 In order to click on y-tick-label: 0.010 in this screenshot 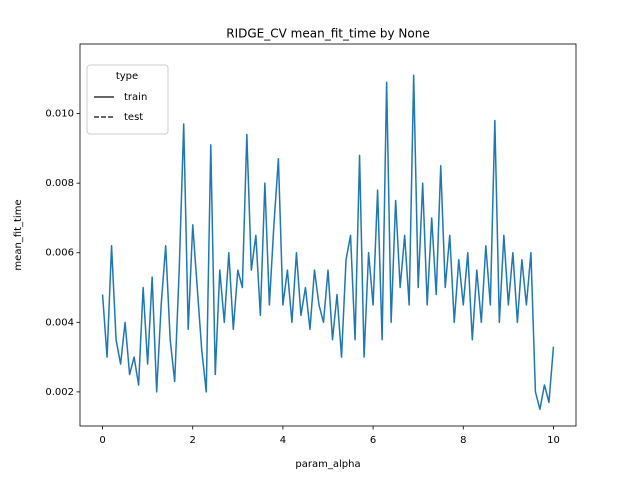, I will do `click(59, 114)`.